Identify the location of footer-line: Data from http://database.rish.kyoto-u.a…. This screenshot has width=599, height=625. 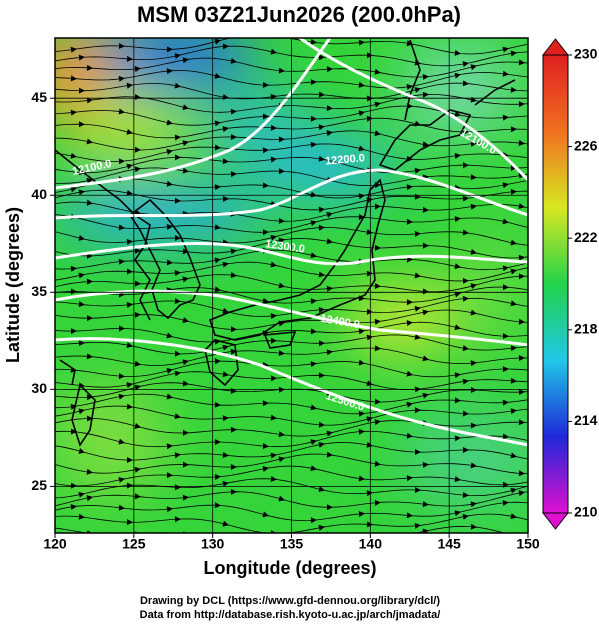
(290, 615).